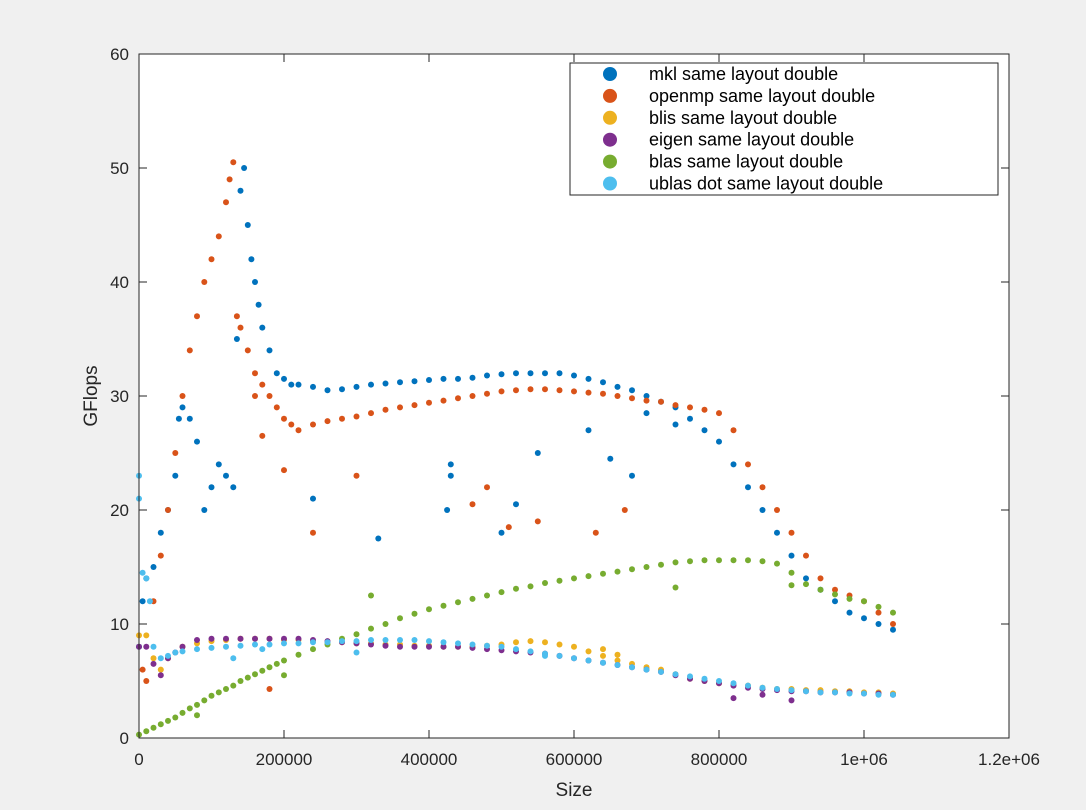  What do you see at coordinates (119, 168) in the screenshot?
I see `y-tick-label: 50` at bounding box center [119, 168].